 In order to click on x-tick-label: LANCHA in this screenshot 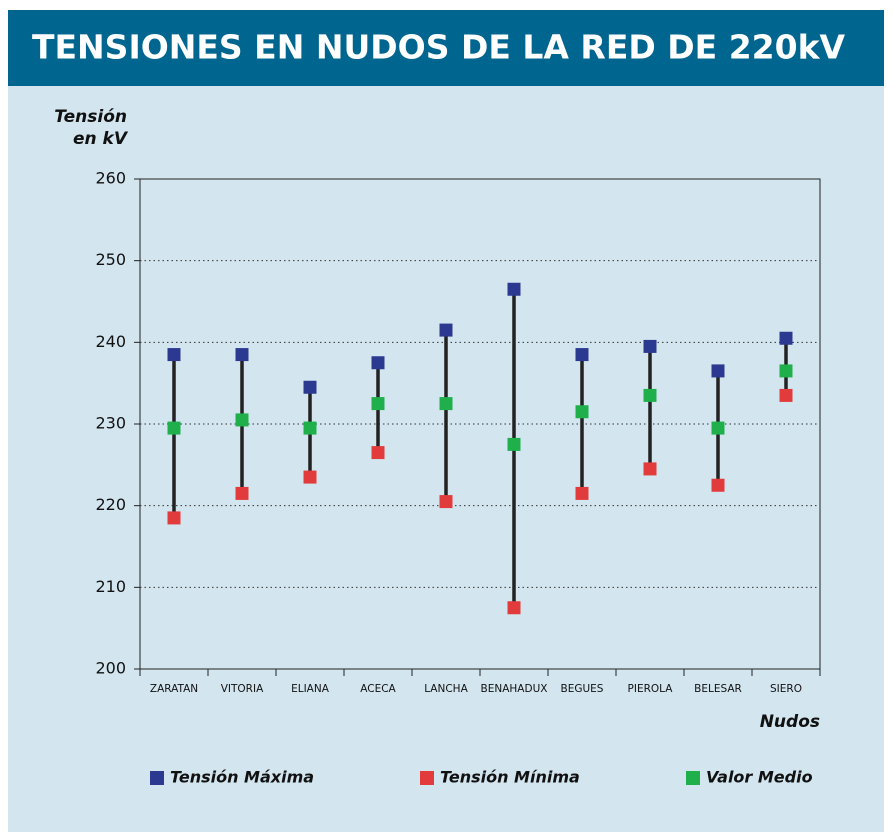, I will do `click(446, 689)`.